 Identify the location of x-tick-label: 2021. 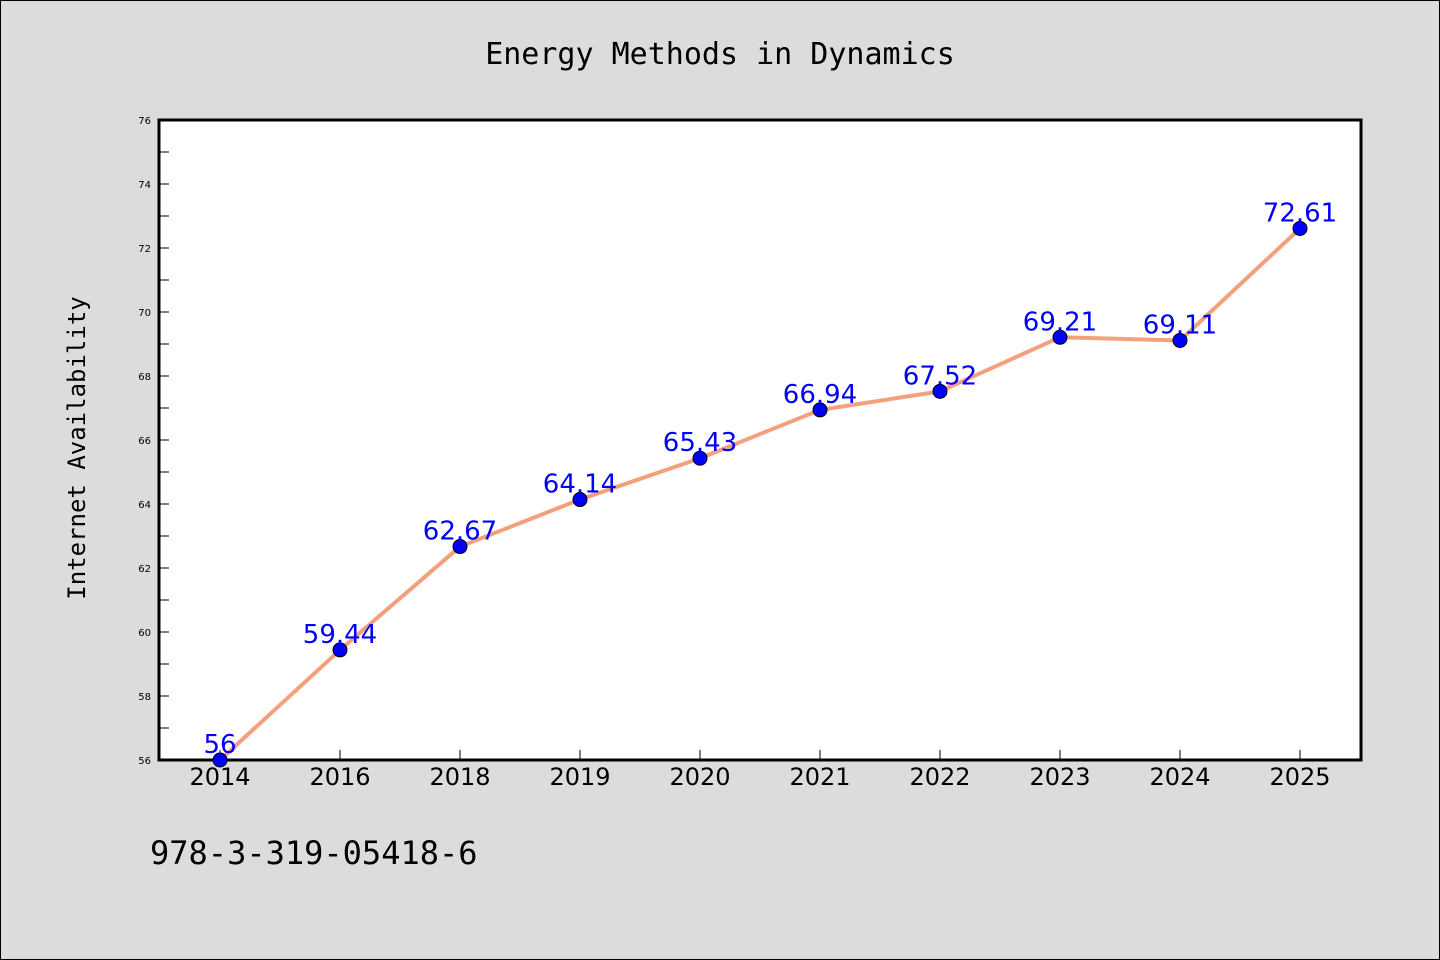
(819, 777).